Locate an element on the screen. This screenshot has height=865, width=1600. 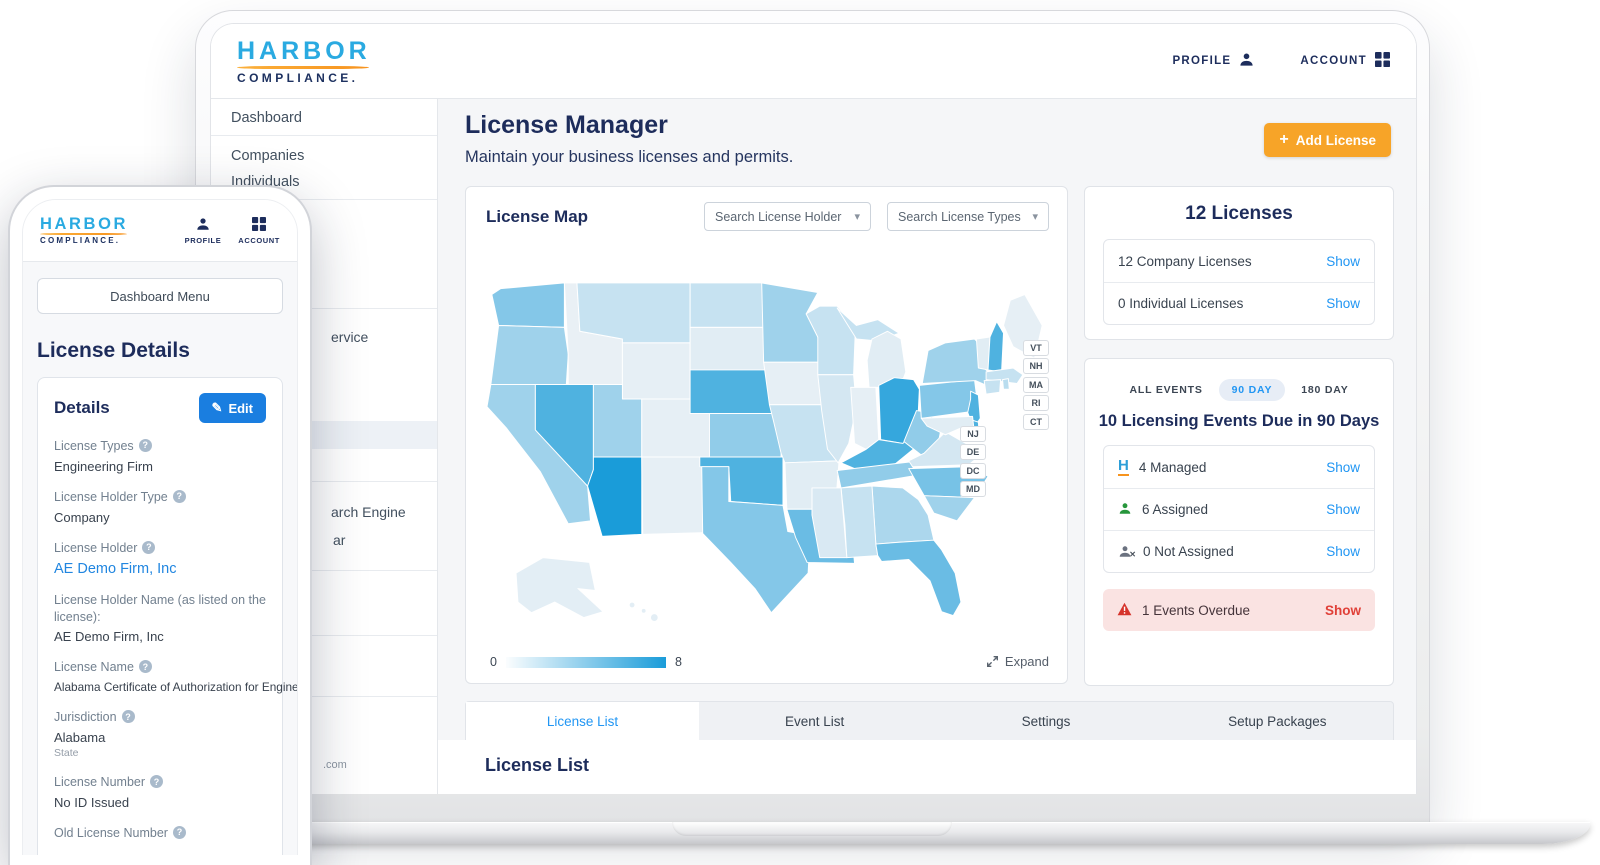
show-not-assigned-link: Show is located at coordinates (1343, 551).